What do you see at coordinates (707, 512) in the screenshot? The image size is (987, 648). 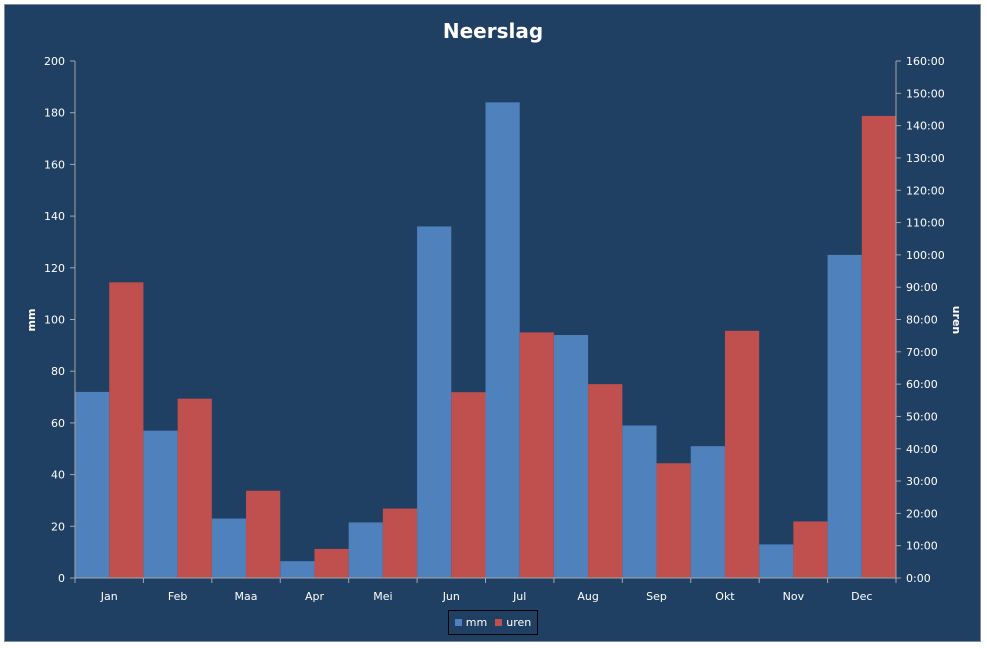 I see `bar-mm-okt` at bounding box center [707, 512].